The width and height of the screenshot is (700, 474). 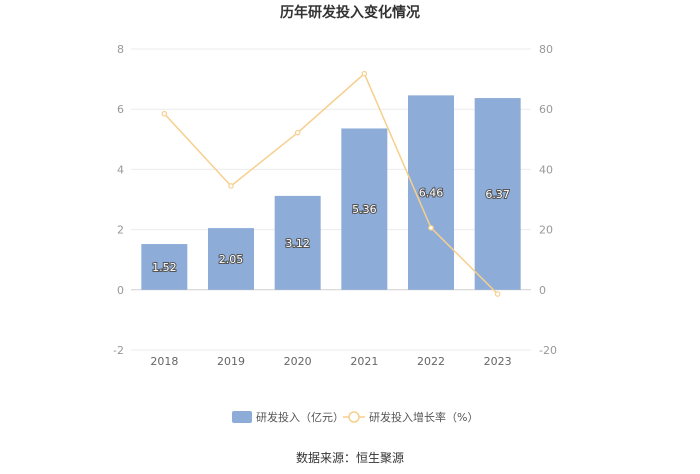 What do you see at coordinates (546, 109) in the screenshot?
I see `right-tick-label: 60` at bounding box center [546, 109].